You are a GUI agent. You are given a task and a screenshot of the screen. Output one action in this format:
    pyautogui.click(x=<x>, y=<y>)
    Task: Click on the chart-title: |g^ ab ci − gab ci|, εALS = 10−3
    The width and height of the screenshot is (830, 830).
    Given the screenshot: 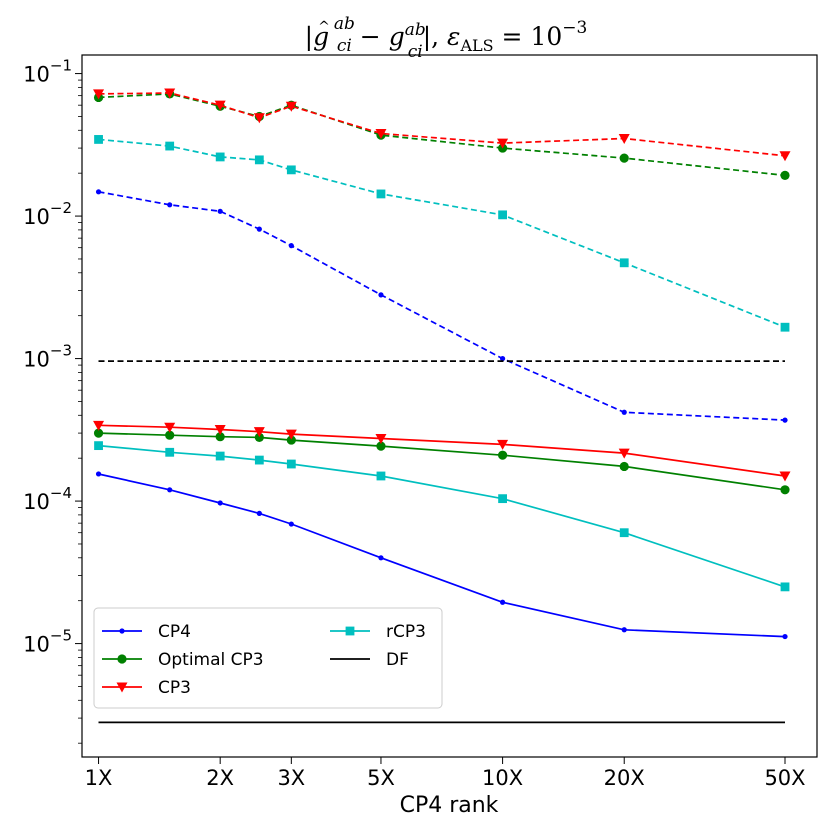 What is the action you would take?
    pyautogui.click(x=446, y=38)
    